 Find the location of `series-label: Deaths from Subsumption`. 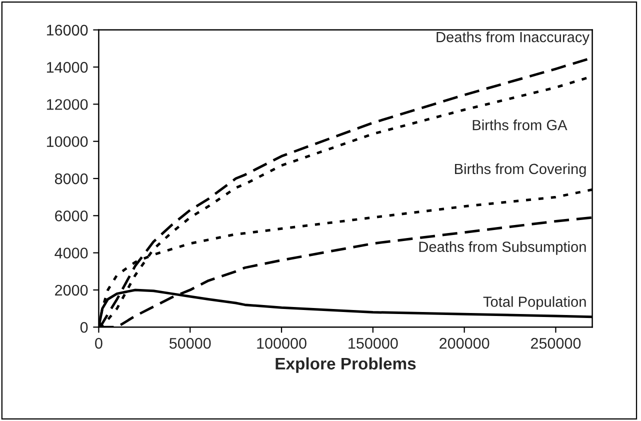

series-label: Deaths from Subsumption is located at coordinates (502, 248).